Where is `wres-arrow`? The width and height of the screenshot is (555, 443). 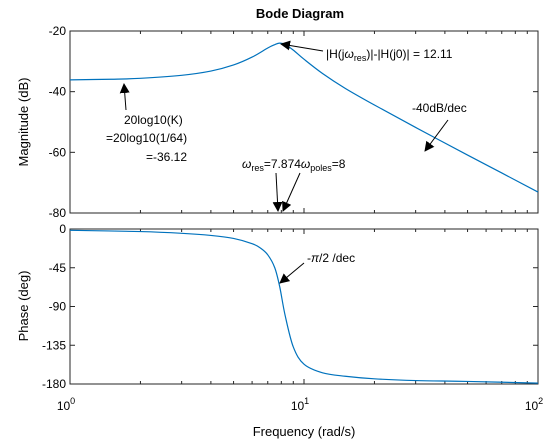 wres-arrow is located at coordinates (277, 192).